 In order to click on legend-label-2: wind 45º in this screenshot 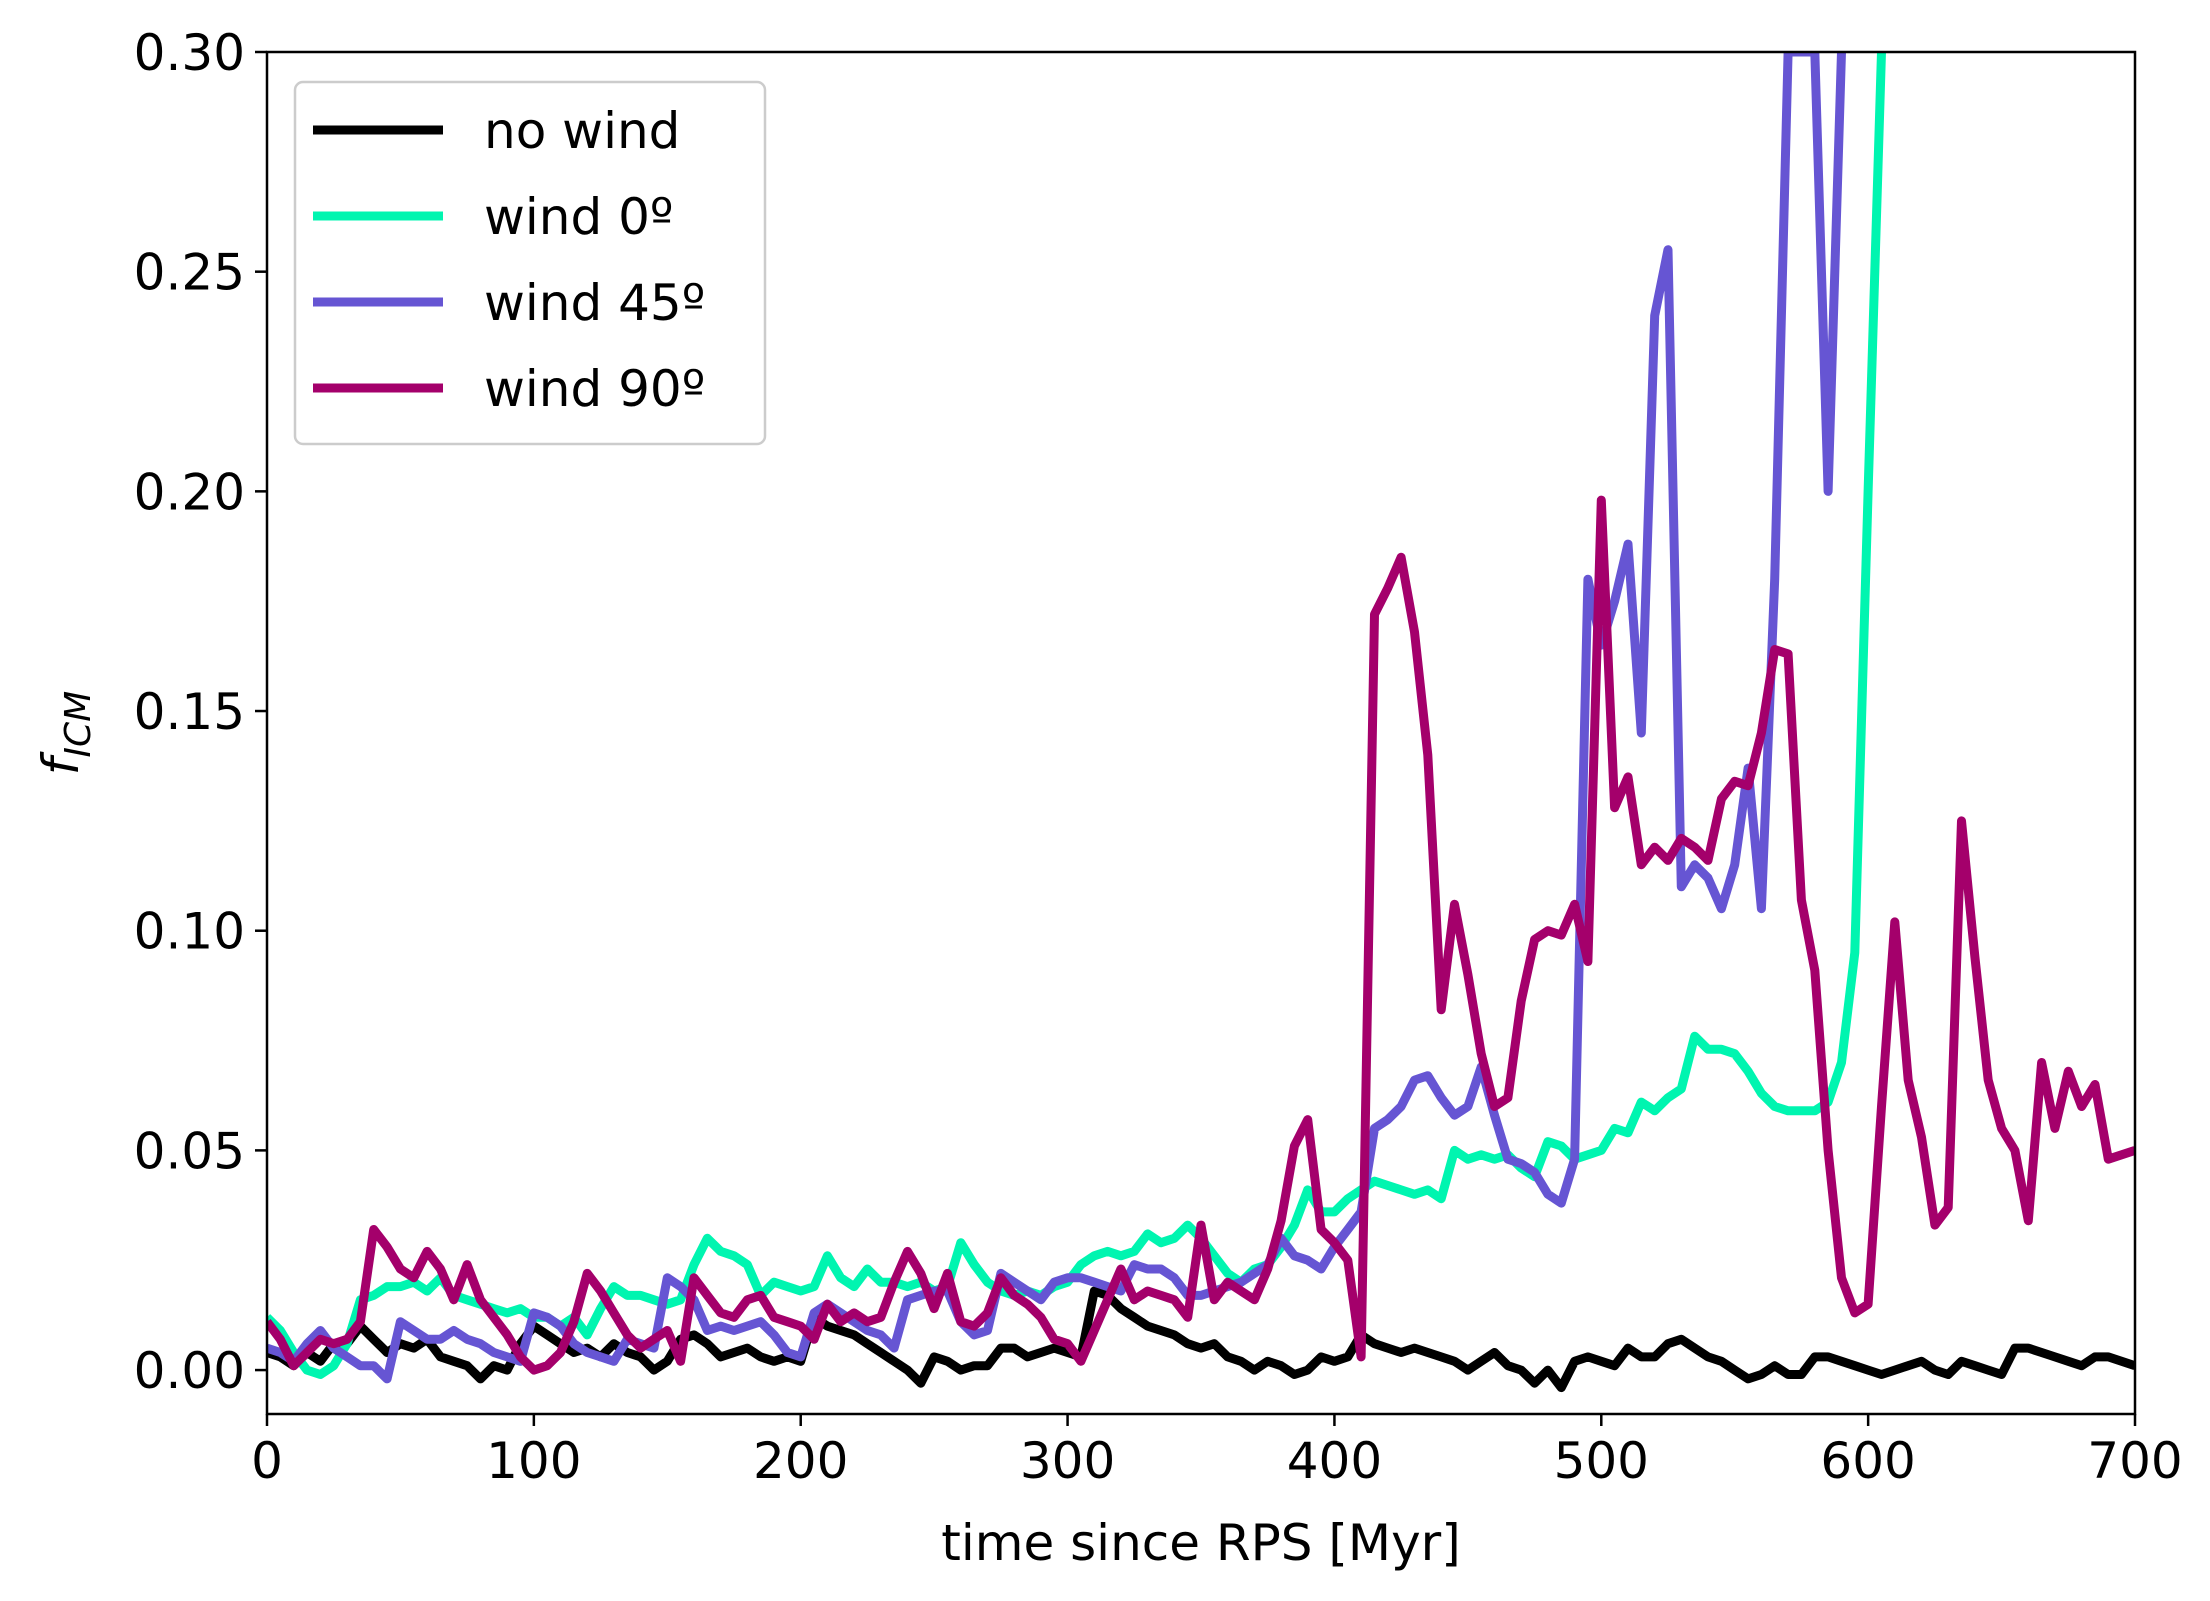, I will do `click(594, 303)`.